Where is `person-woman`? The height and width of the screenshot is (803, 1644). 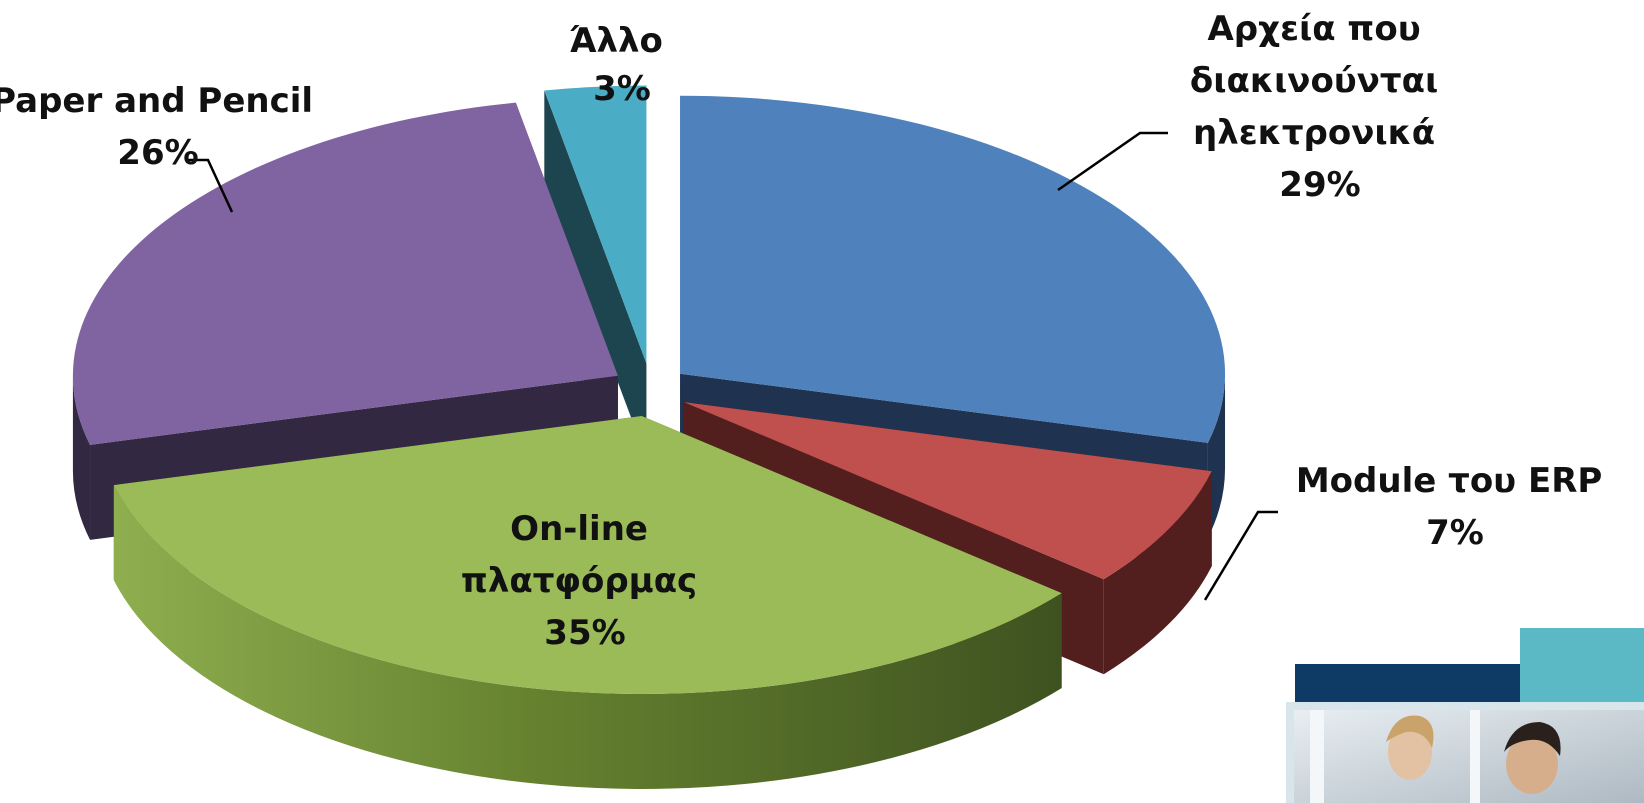 person-woman is located at coordinates (1410, 752).